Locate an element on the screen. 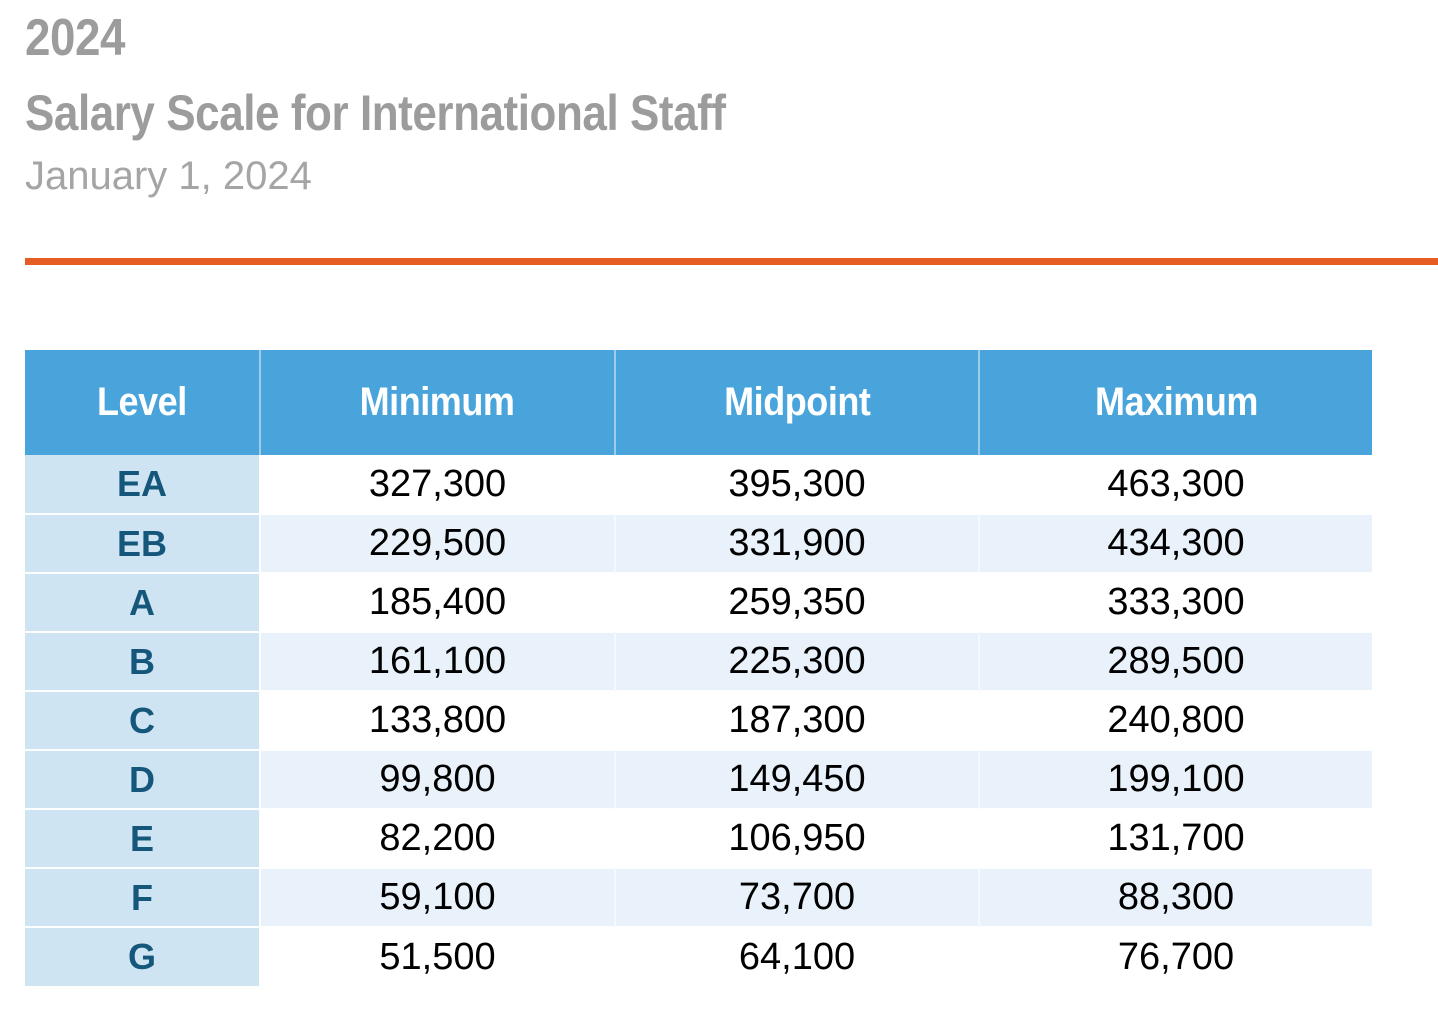 The image size is (1438, 1036). maximum-cell: 199,100 is located at coordinates (1175, 779).